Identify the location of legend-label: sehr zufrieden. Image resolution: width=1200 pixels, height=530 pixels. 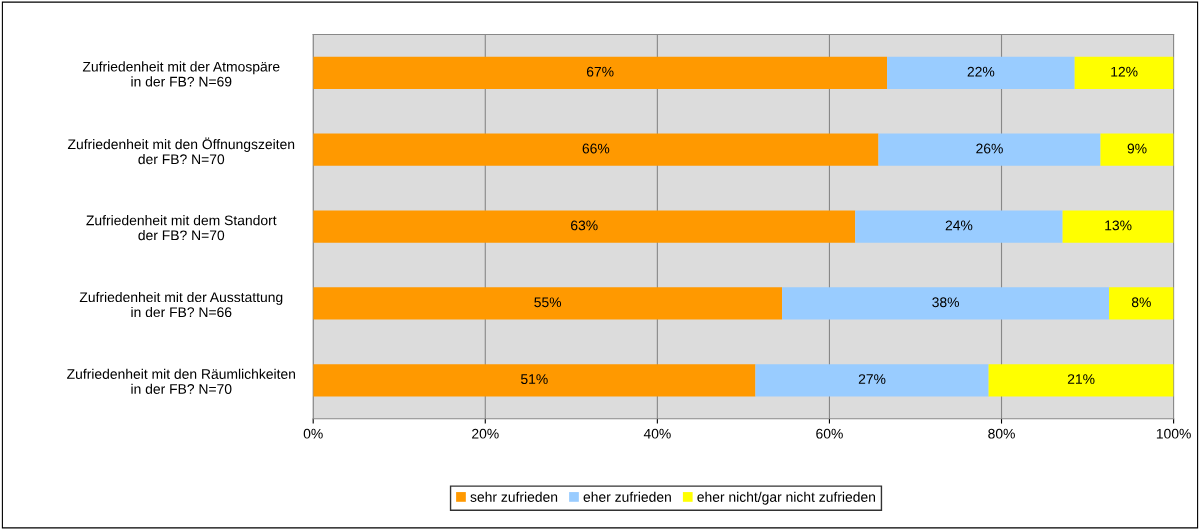
(514, 496).